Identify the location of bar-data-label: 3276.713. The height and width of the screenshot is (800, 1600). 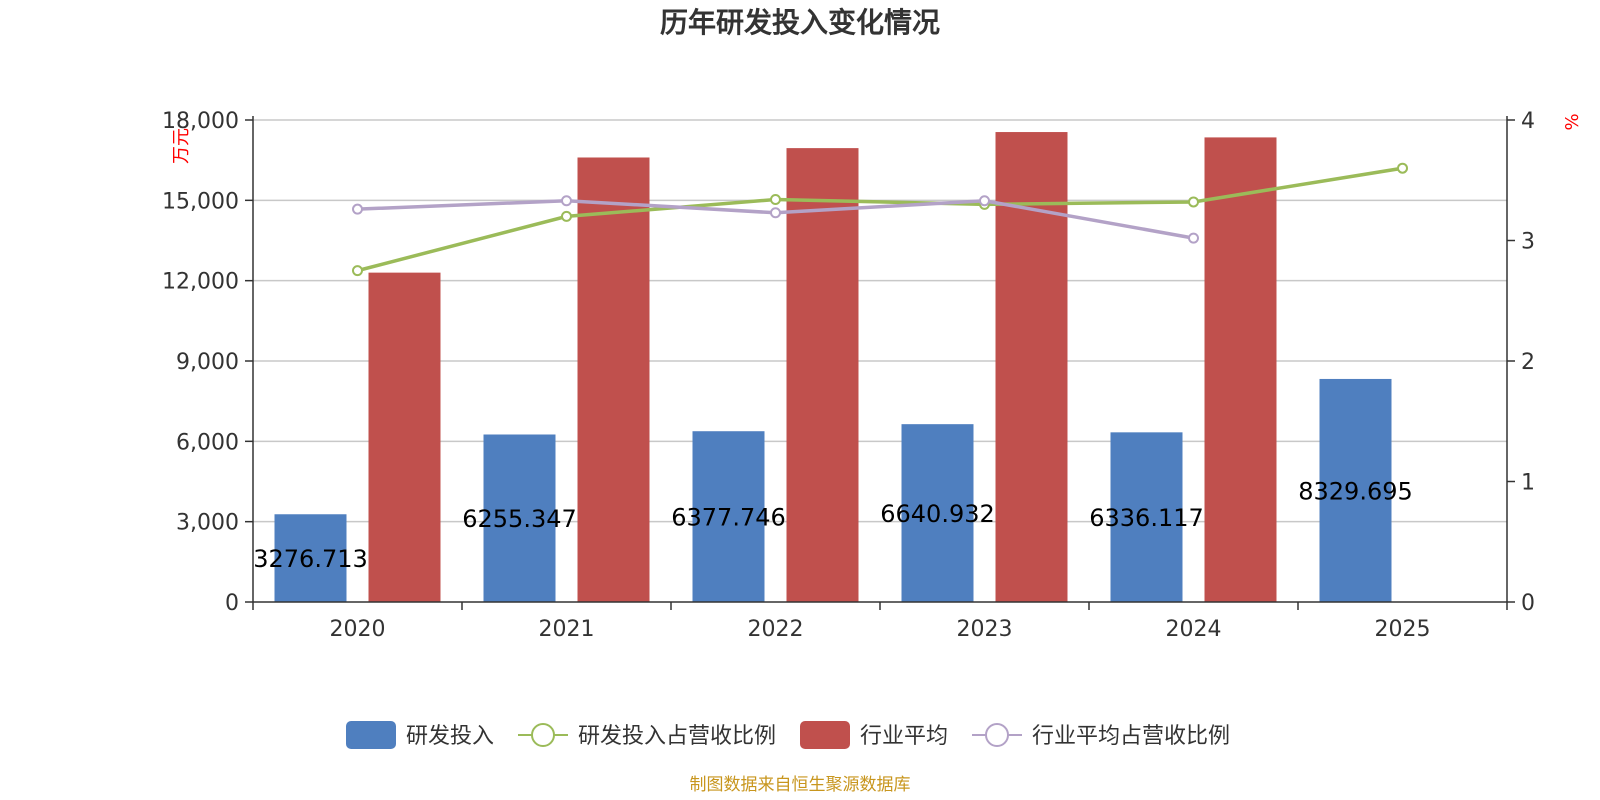
(310, 559).